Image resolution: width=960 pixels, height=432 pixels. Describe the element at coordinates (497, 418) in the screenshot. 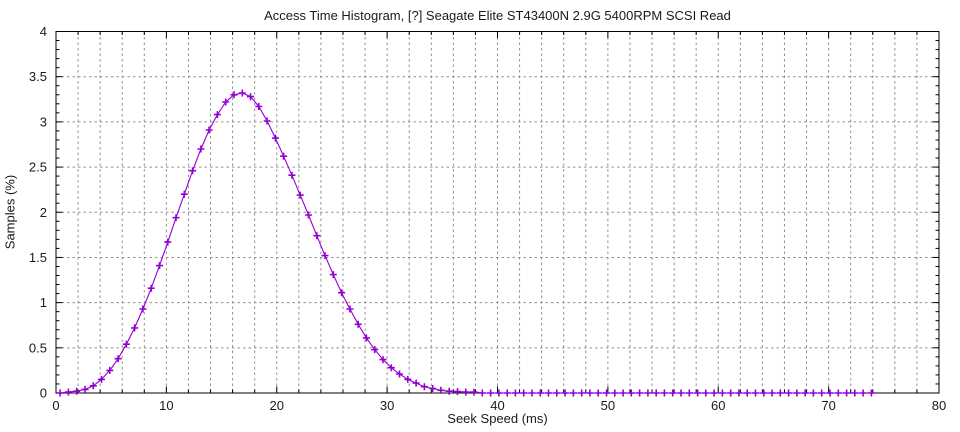

I see `x-axis-label: Seek Speed (ms)` at that location.